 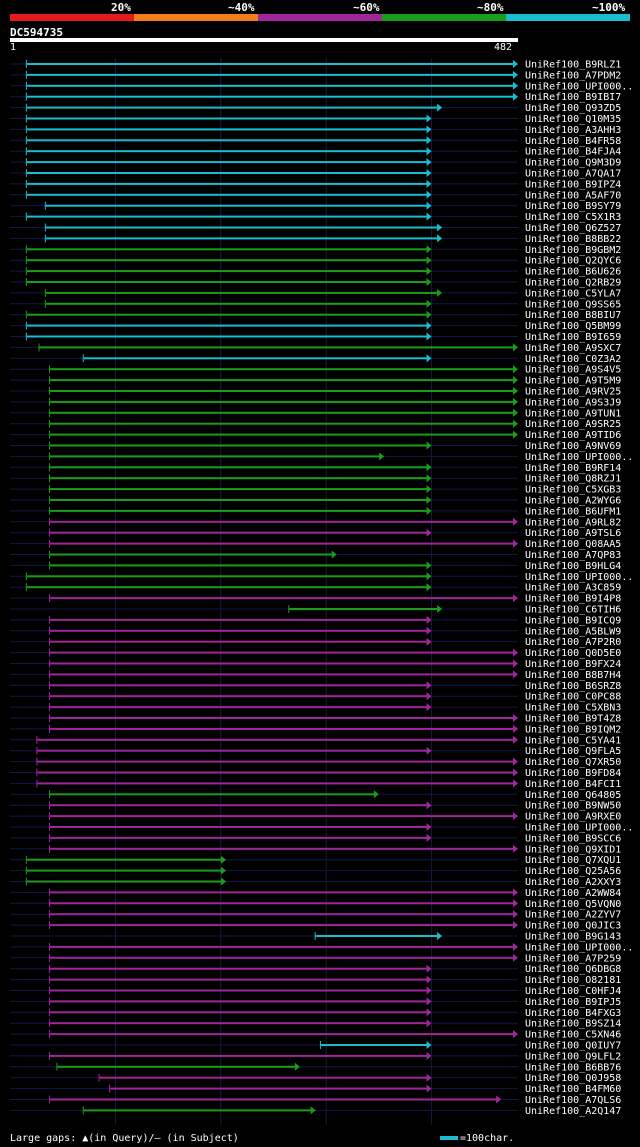 I want to click on footer-scale-legend: =100char., so click(x=477, y=1138).